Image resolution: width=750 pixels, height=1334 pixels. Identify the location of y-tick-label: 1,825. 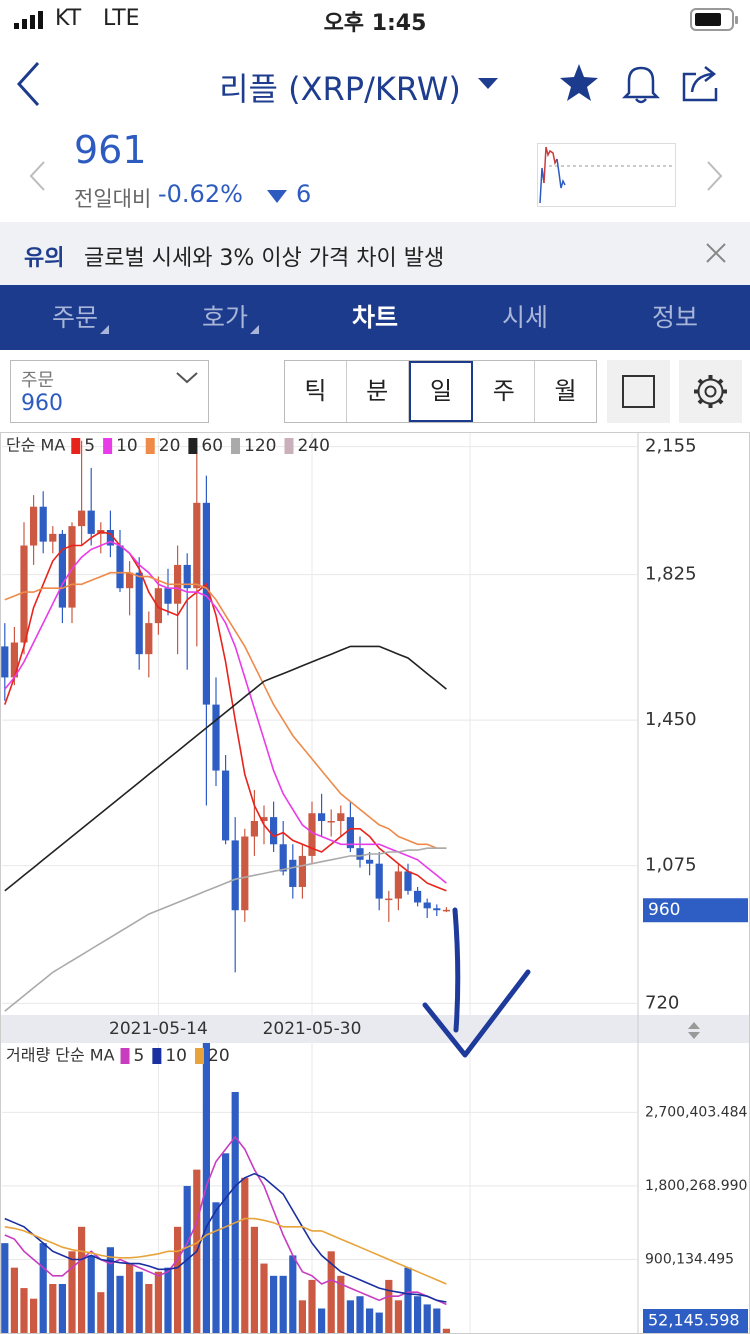
(671, 574).